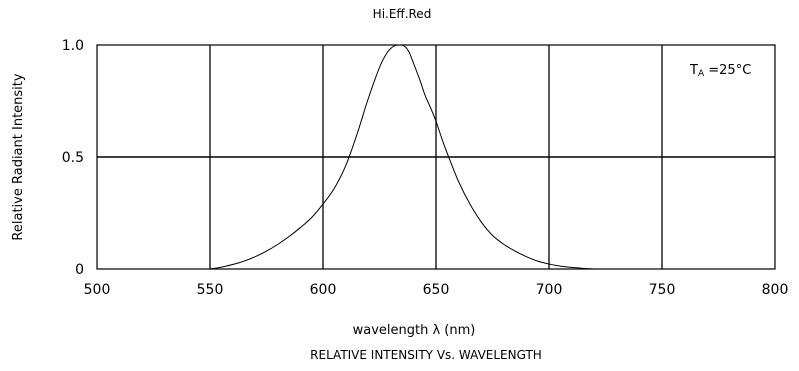  What do you see at coordinates (701, 74) in the screenshot?
I see `annotation-subscript: A` at bounding box center [701, 74].